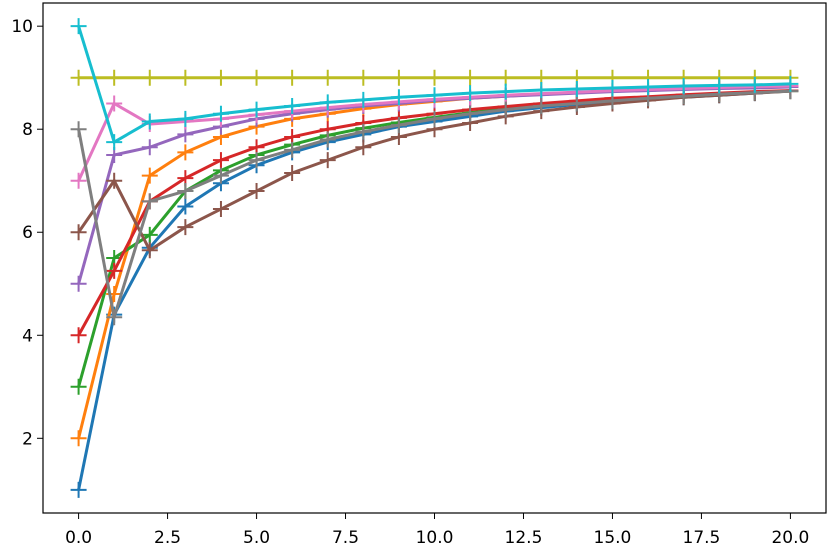 The image size is (830, 551). I want to click on y-tick-label: 8, so click(27, 130).